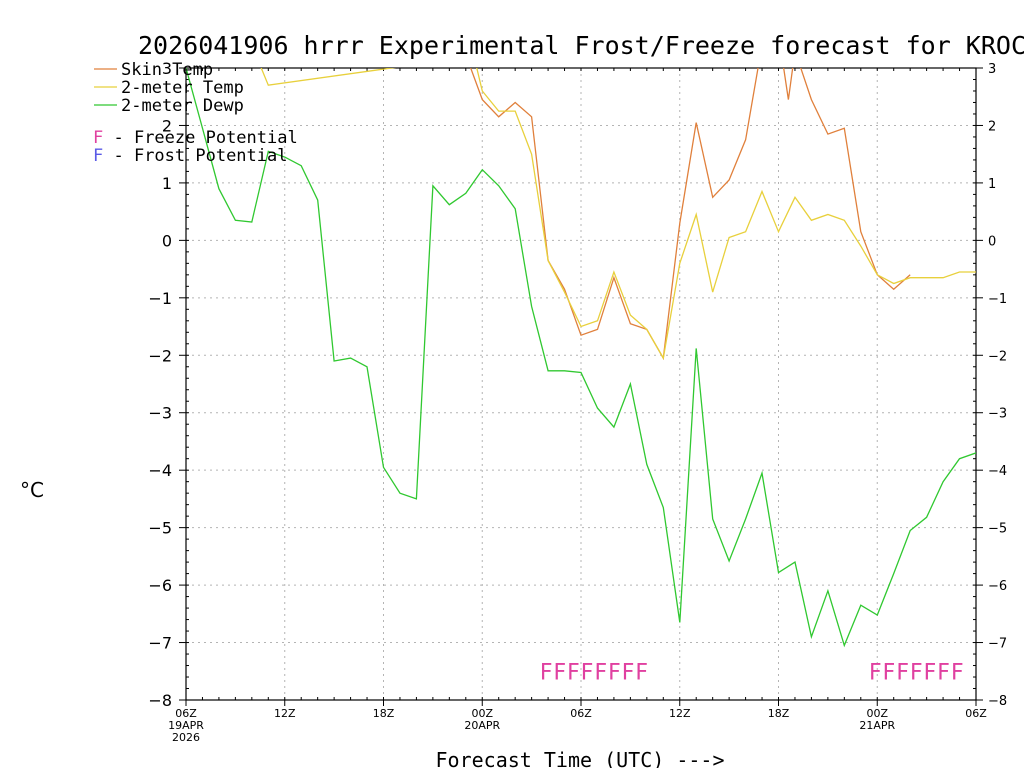 The height and width of the screenshot is (768, 1024). I want to click on y-tick-label-right: −5, so click(997, 529).